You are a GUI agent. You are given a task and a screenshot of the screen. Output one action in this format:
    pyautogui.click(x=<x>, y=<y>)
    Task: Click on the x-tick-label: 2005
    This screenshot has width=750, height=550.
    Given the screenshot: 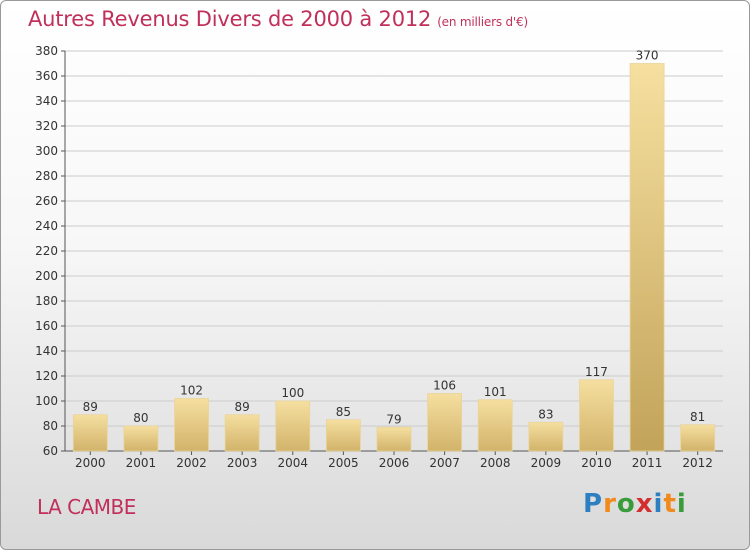 What is the action you would take?
    pyautogui.click(x=343, y=463)
    